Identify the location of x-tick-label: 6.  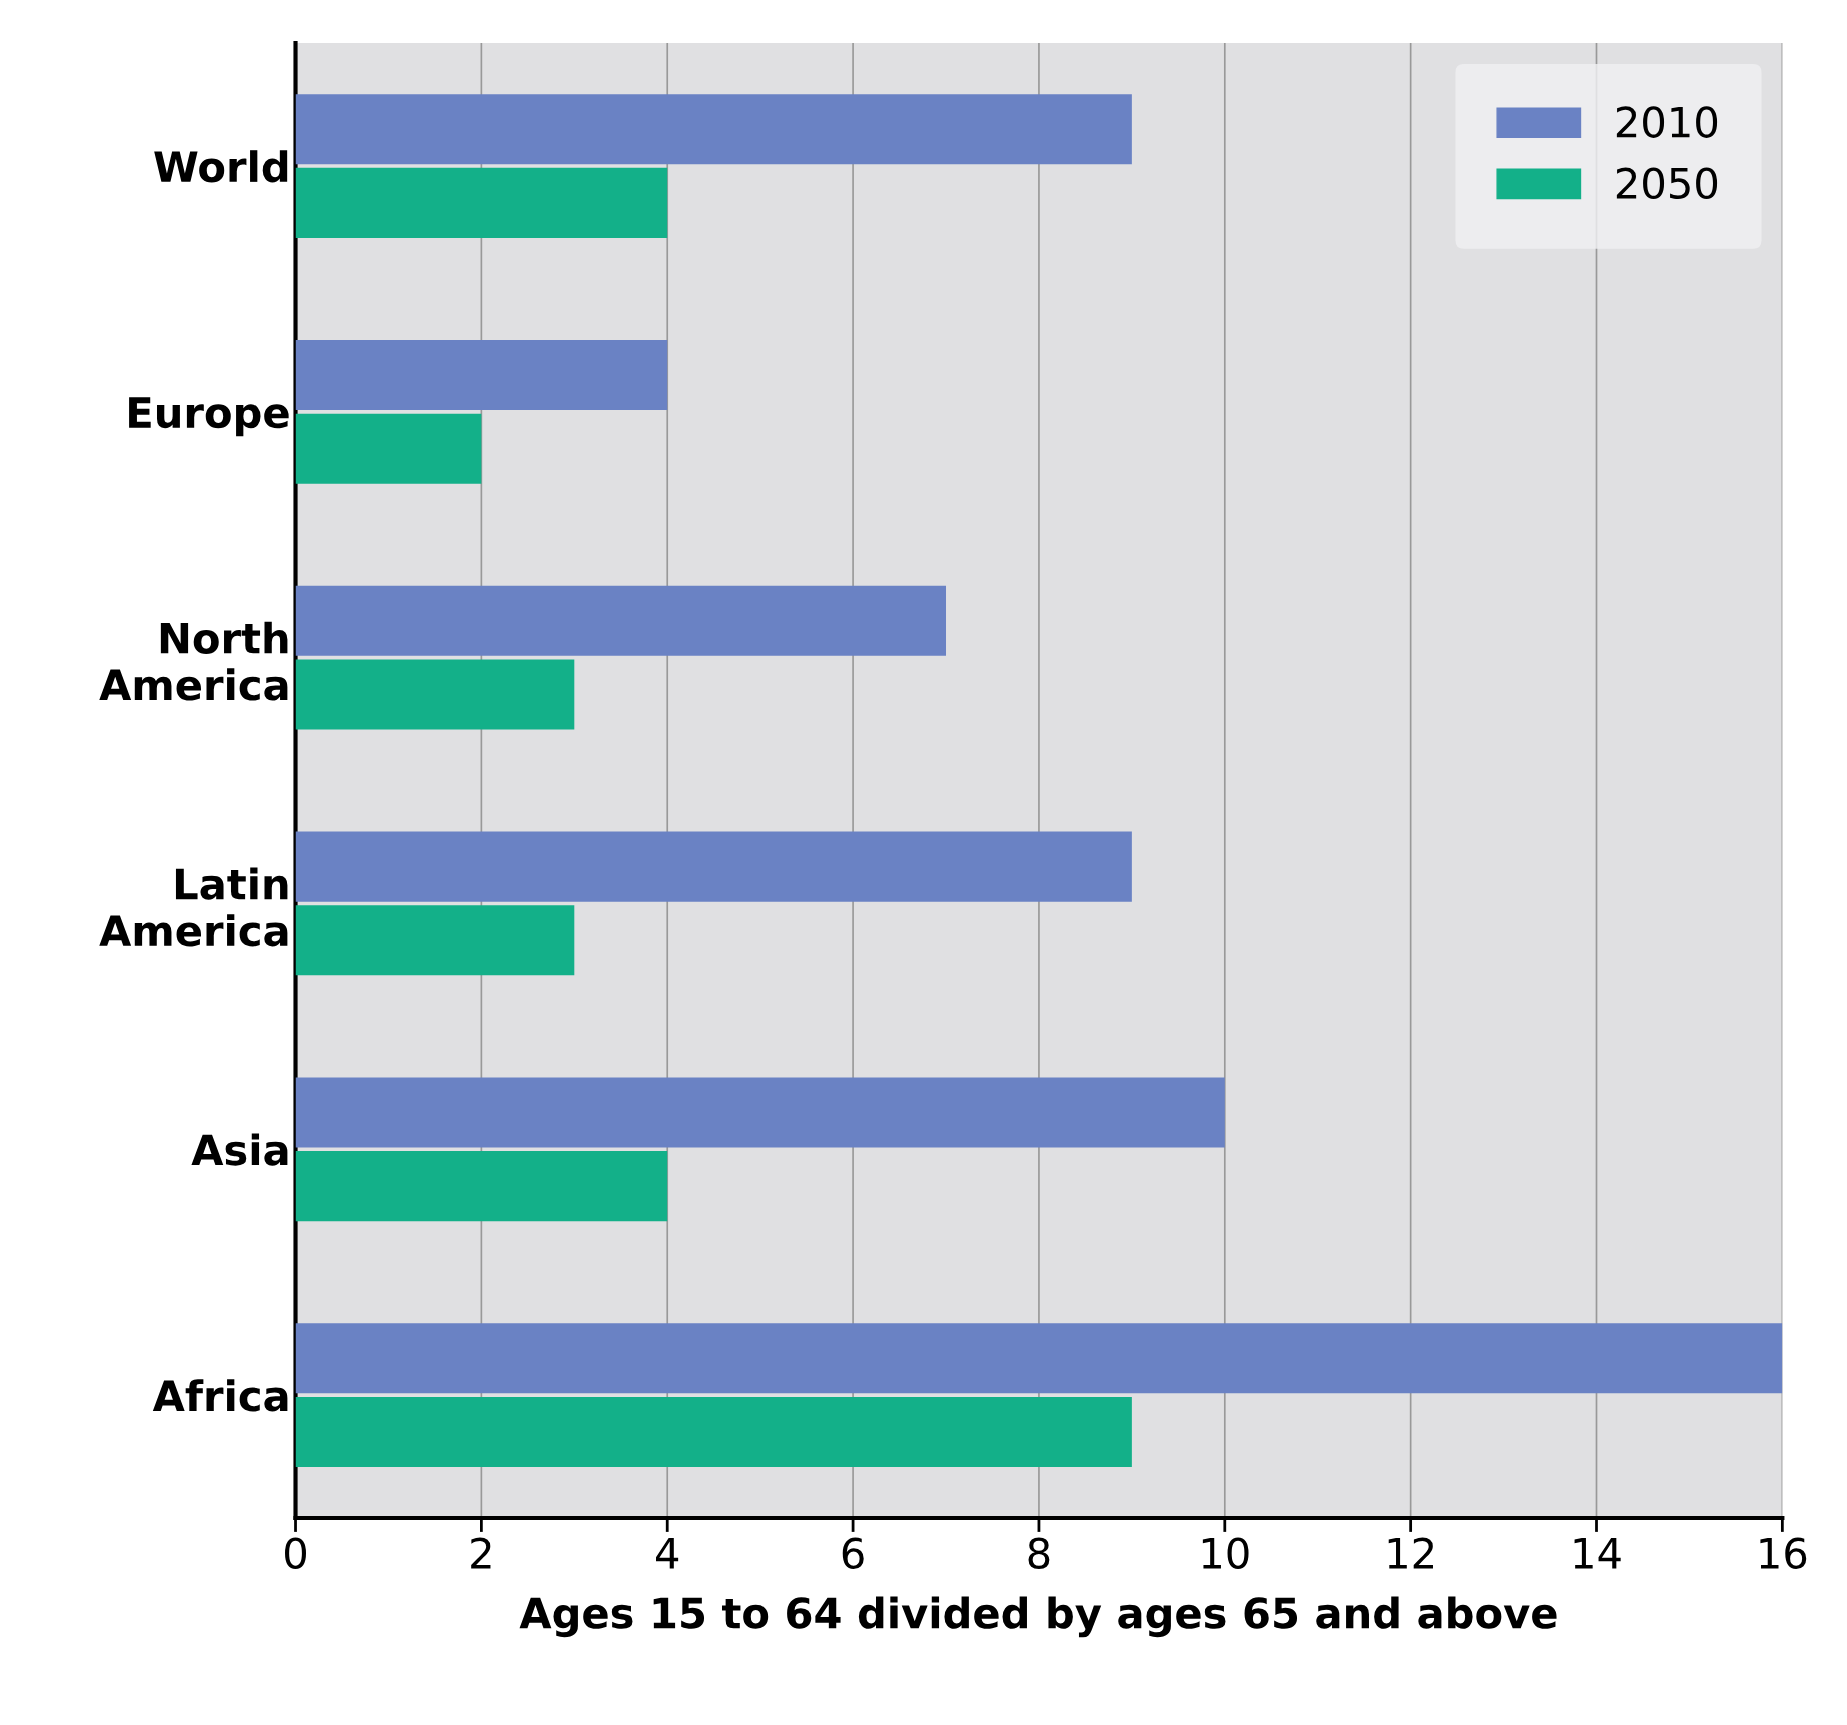
(853, 1553).